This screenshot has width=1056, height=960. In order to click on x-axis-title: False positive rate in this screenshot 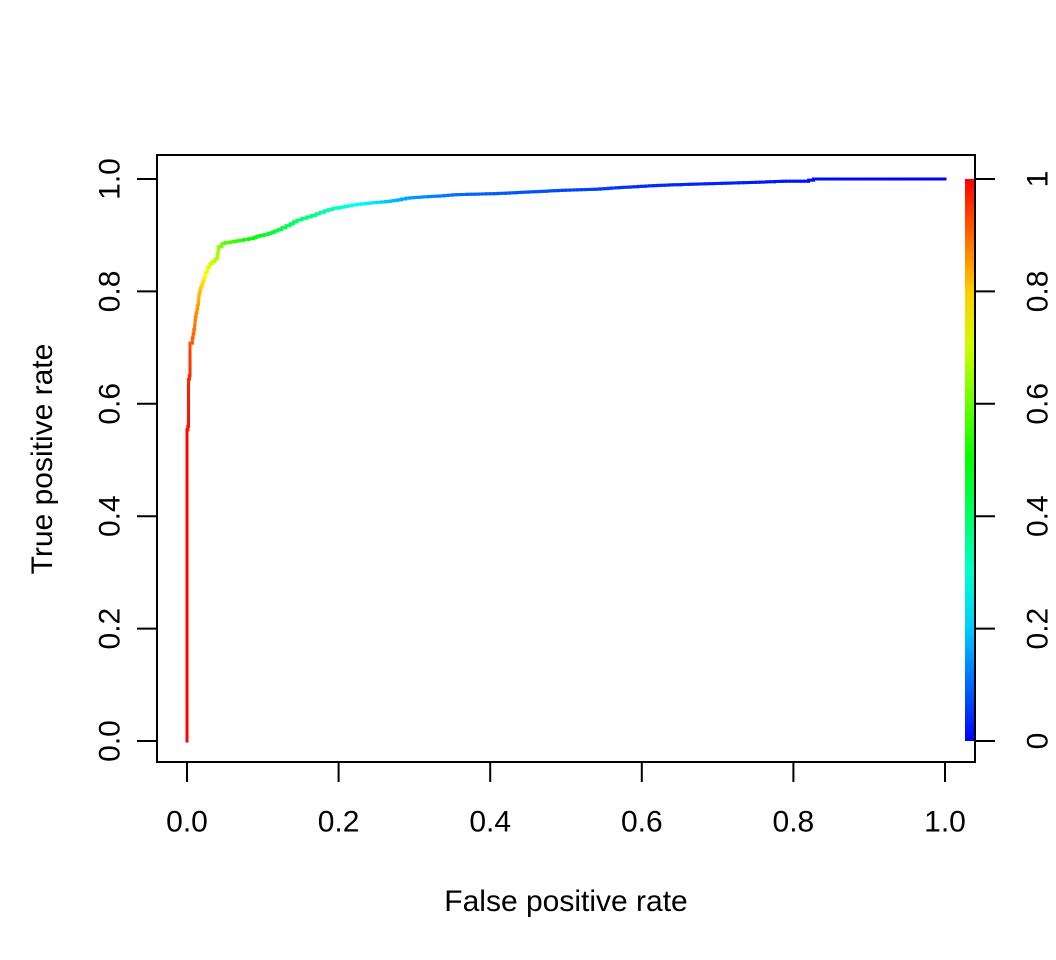, I will do `click(566, 901)`.